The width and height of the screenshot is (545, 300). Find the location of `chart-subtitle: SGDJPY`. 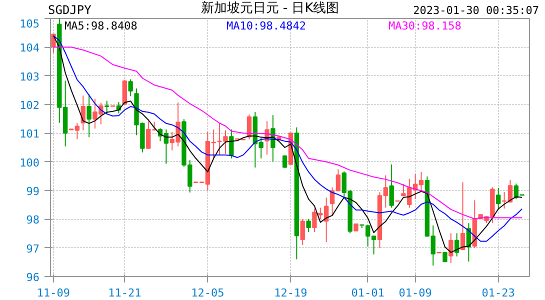

chart-subtitle: SGDJPY is located at coordinates (70, 10).